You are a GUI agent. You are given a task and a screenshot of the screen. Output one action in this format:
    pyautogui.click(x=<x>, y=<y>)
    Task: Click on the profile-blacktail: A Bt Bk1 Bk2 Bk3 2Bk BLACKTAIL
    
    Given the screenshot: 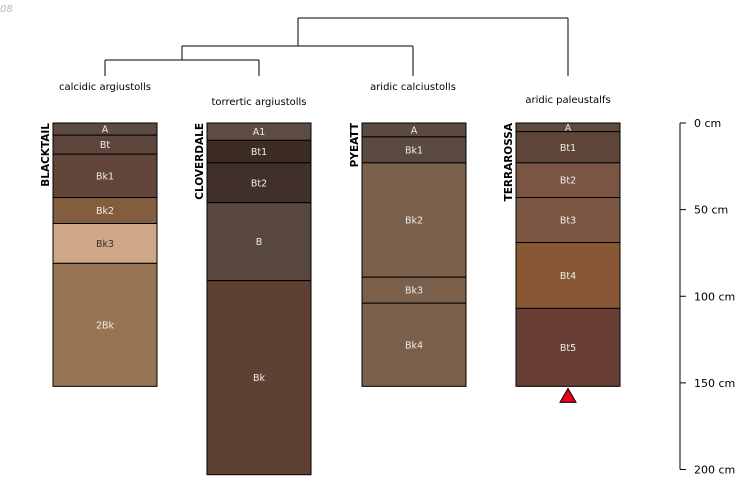 What is the action you would take?
    pyautogui.click(x=99, y=254)
    